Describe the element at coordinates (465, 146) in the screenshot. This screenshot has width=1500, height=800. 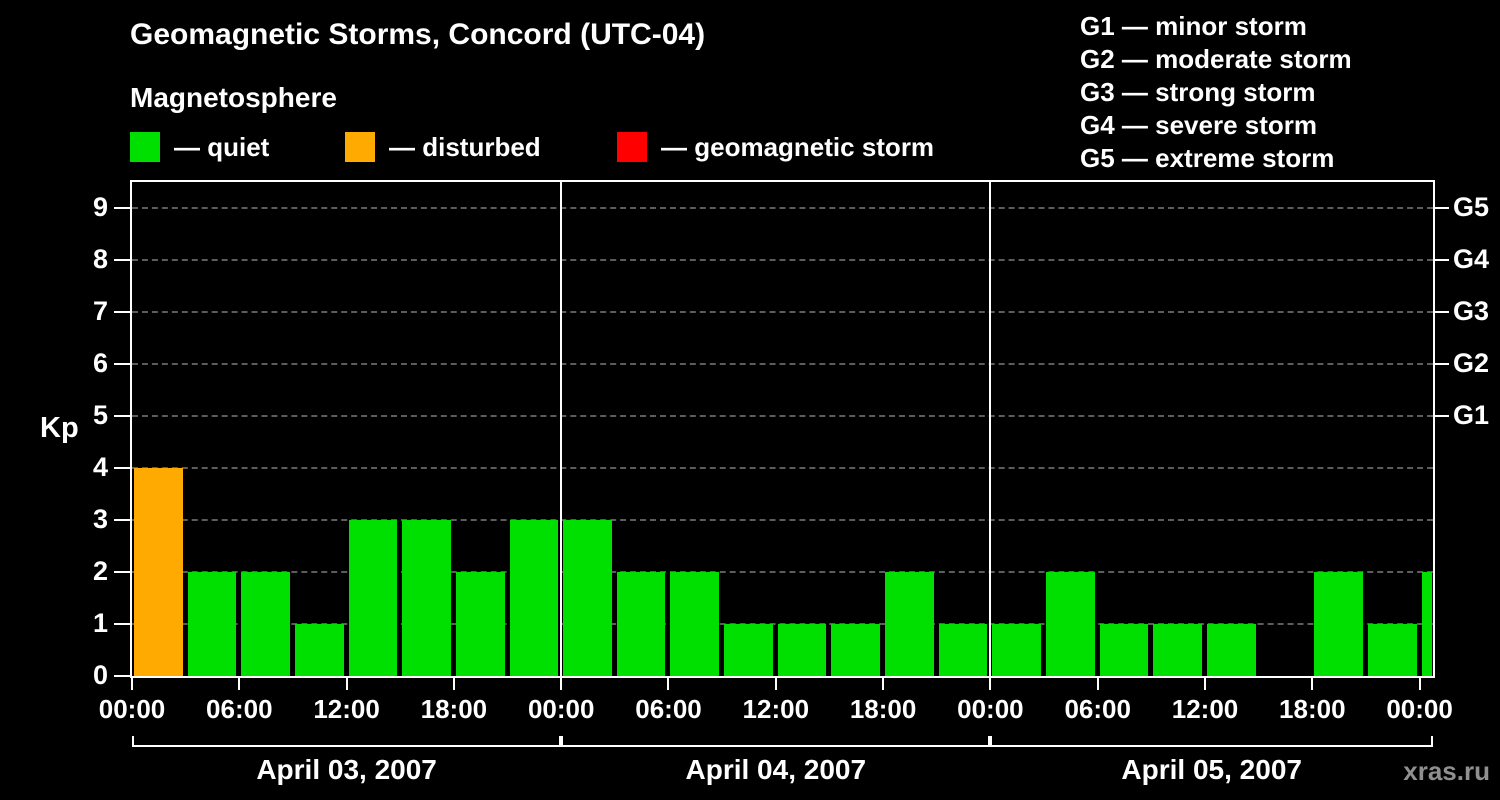
I see `legend-label-disturbed: — disturbed` at that location.